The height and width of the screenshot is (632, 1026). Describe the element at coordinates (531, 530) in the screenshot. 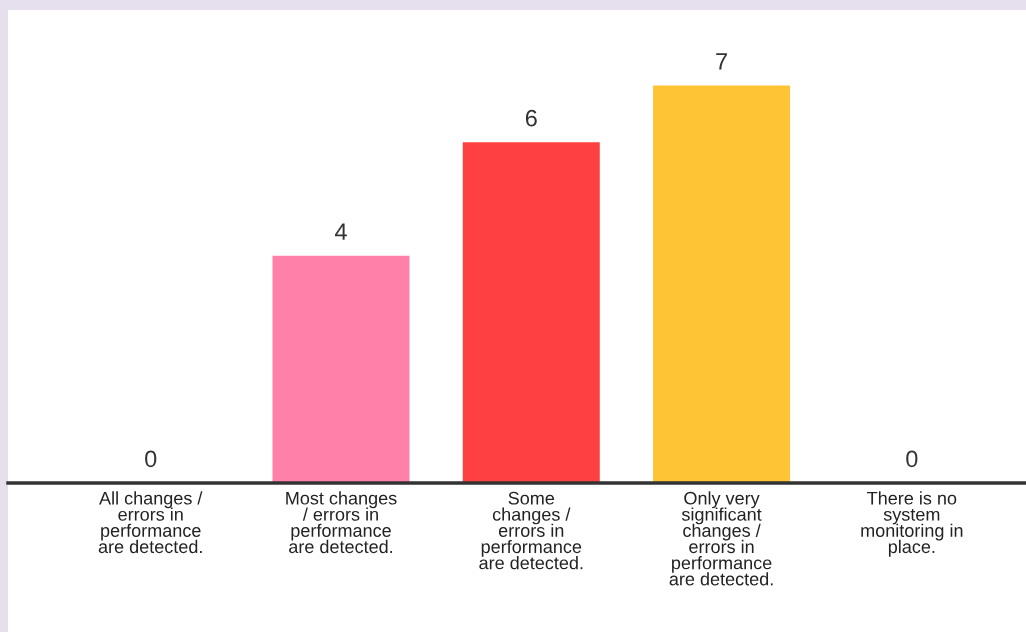

I see `x-tick-label: Some changes / errors in performance are detected.` at that location.